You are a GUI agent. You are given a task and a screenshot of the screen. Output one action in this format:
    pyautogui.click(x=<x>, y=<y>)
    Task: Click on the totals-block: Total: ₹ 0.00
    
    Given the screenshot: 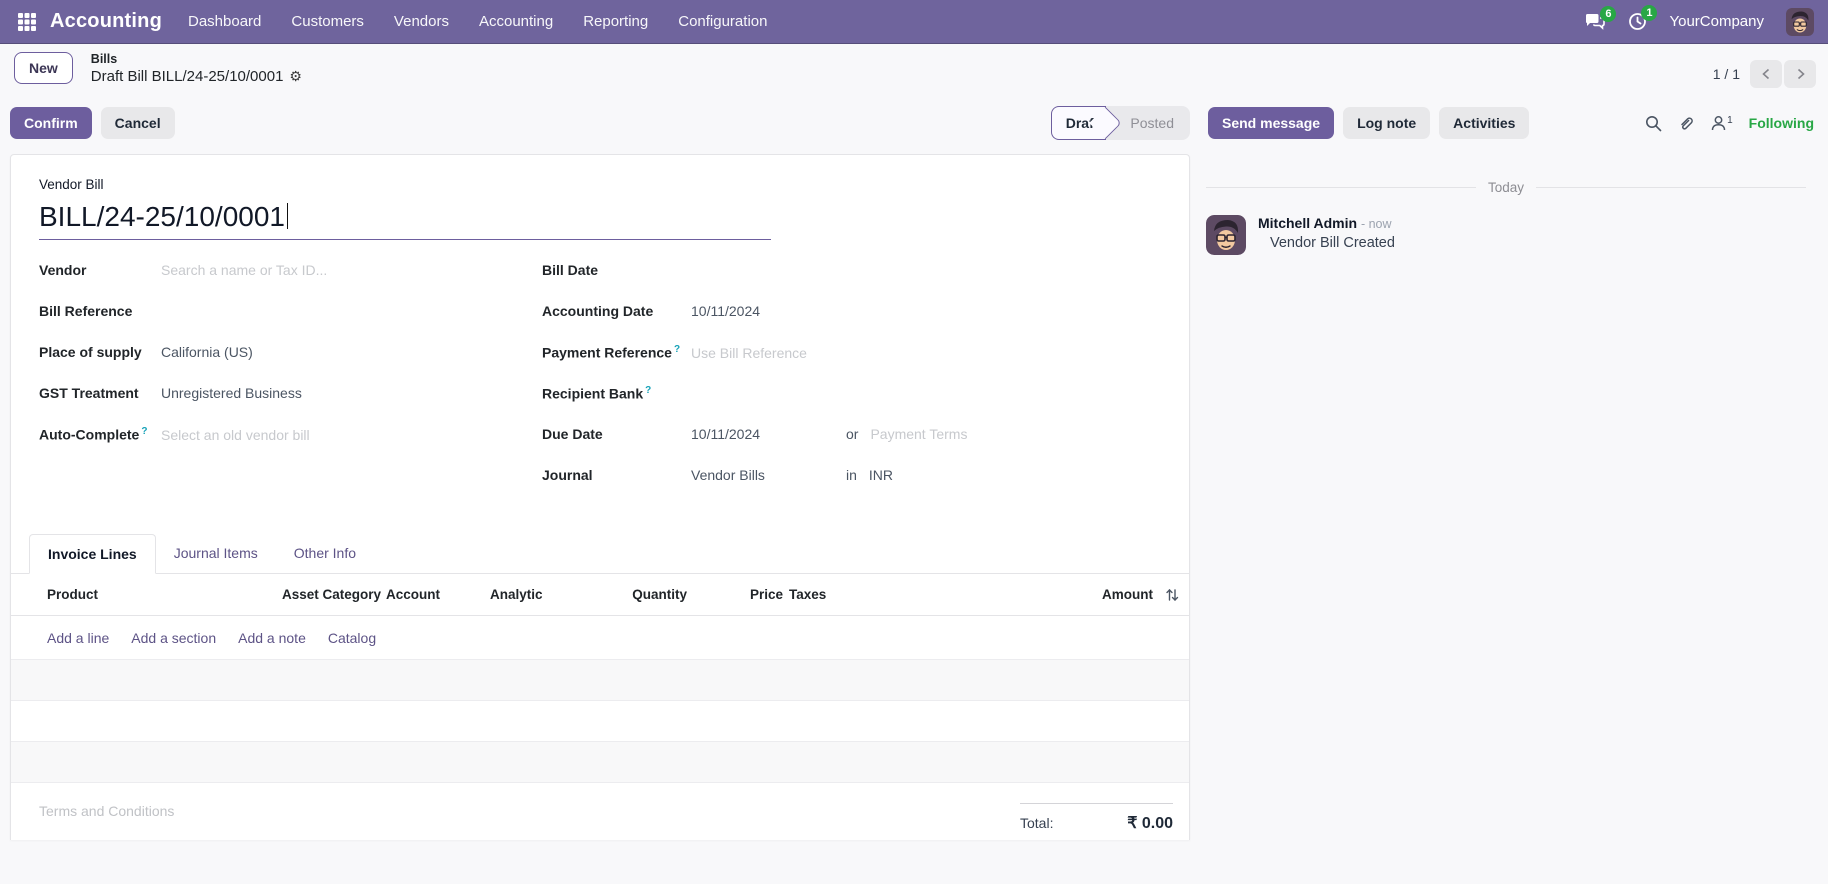 What is the action you would take?
    pyautogui.click(x=1096, y=818)
    